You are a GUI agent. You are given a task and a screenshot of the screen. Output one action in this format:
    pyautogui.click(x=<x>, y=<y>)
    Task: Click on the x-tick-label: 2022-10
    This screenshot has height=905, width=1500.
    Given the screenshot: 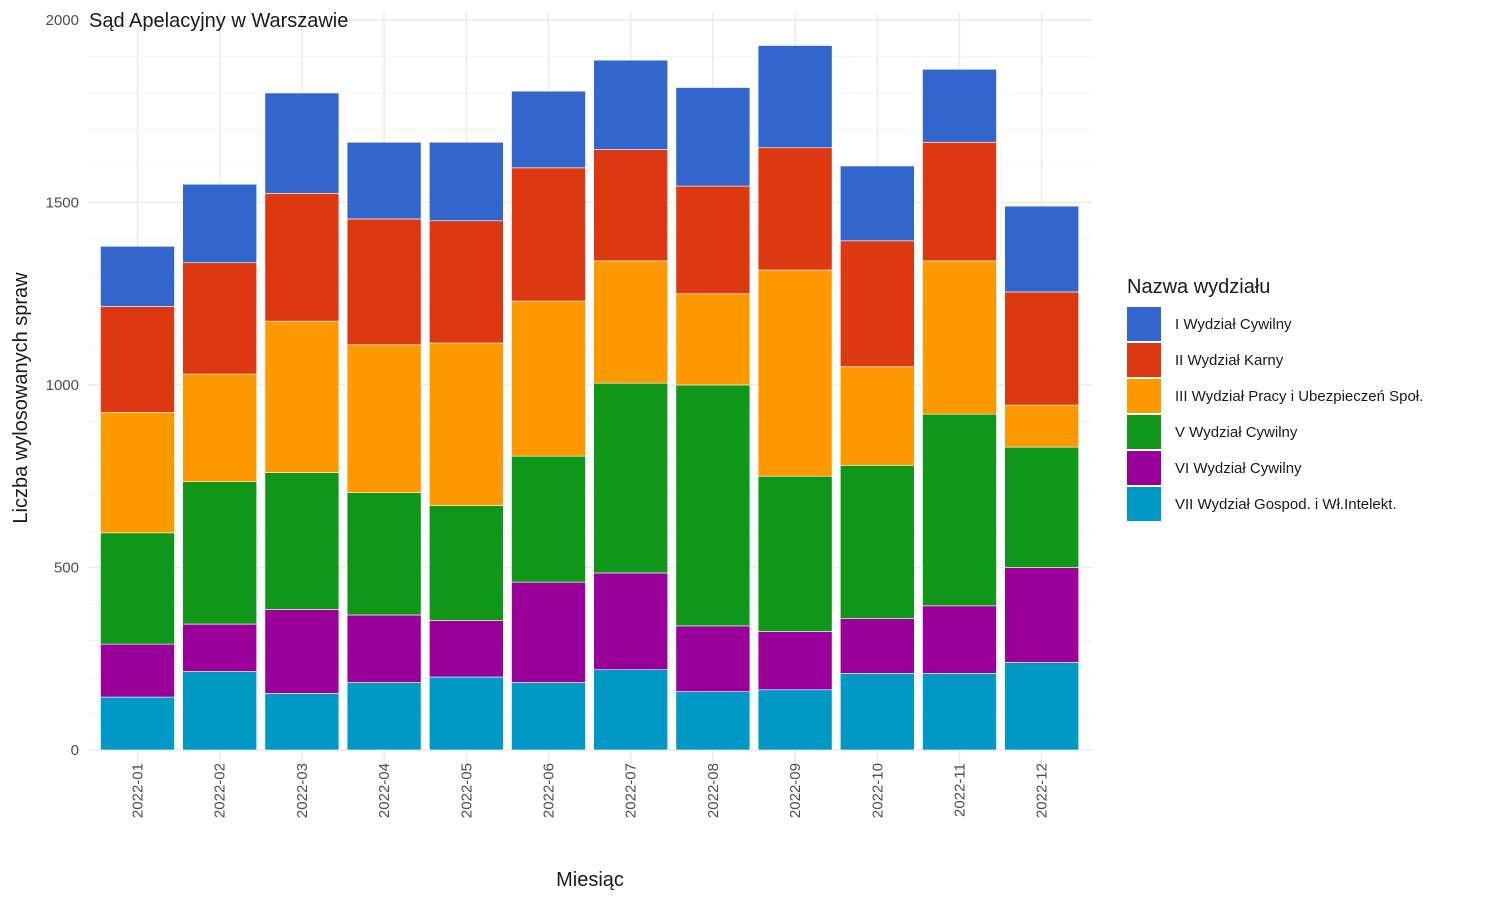 What is the action you would take?
    pyautogui.click(x=877, y=790)
    